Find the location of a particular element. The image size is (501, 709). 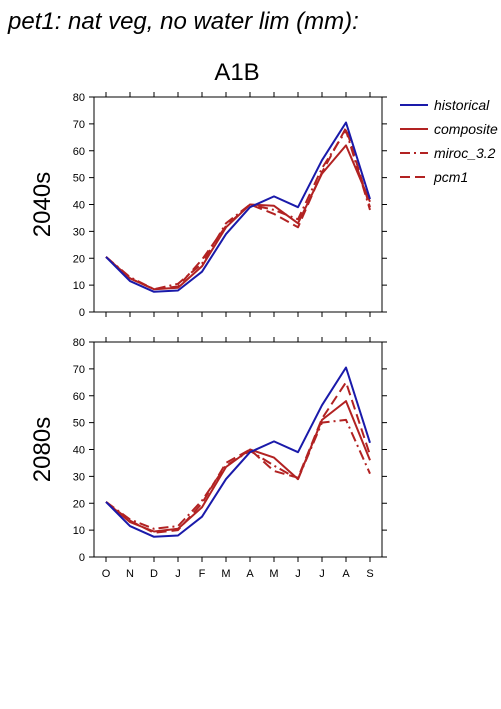

panel-label: 2080s is located at coordinates (42, 449).